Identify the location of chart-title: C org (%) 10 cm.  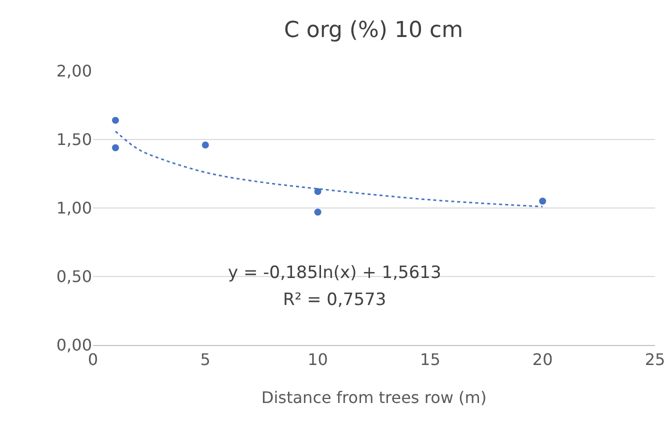
(374, 31).